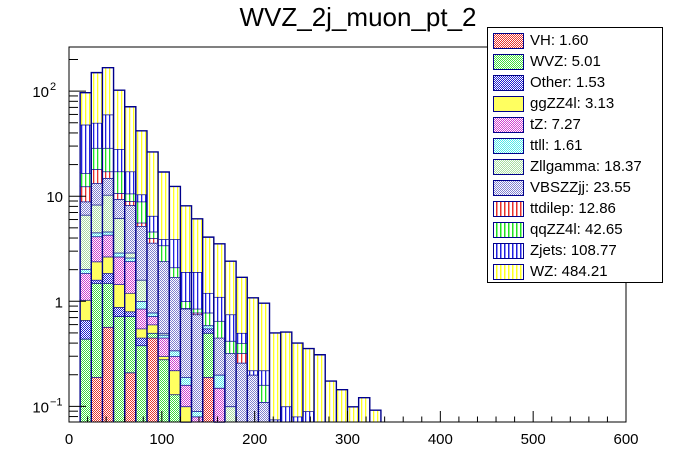 This screenshot has width=696, height=472. Describe the element at coordinates (544, 61) in the screenshot. I see `legend-entry-WVZ: WVZ: 5.01` at that location.